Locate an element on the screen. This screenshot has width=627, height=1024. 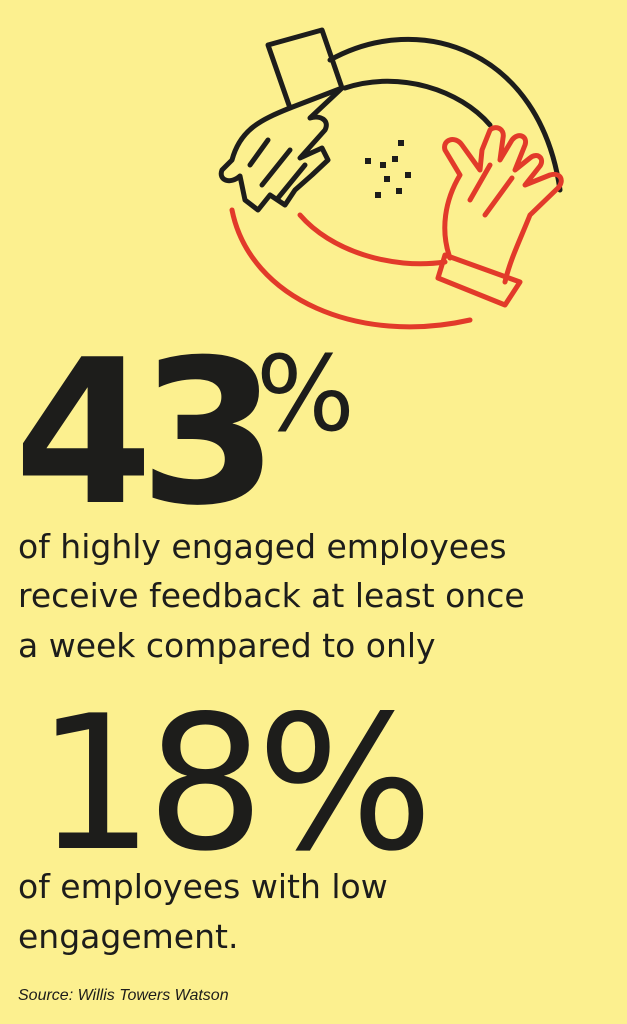
body-line: of employees with low is located at coordinates (203, 886).